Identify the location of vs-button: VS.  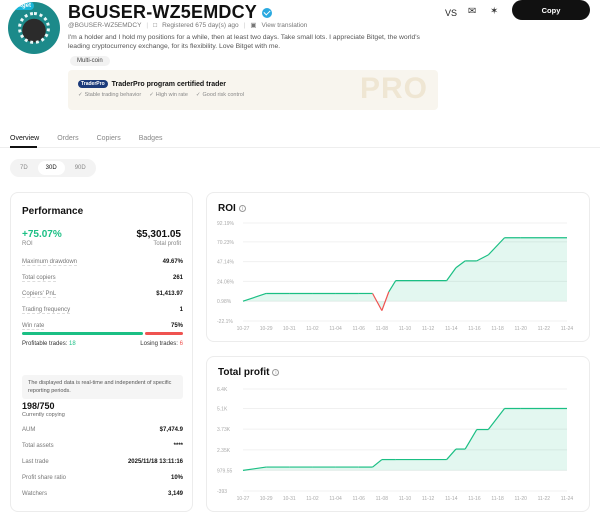
(451, 13).